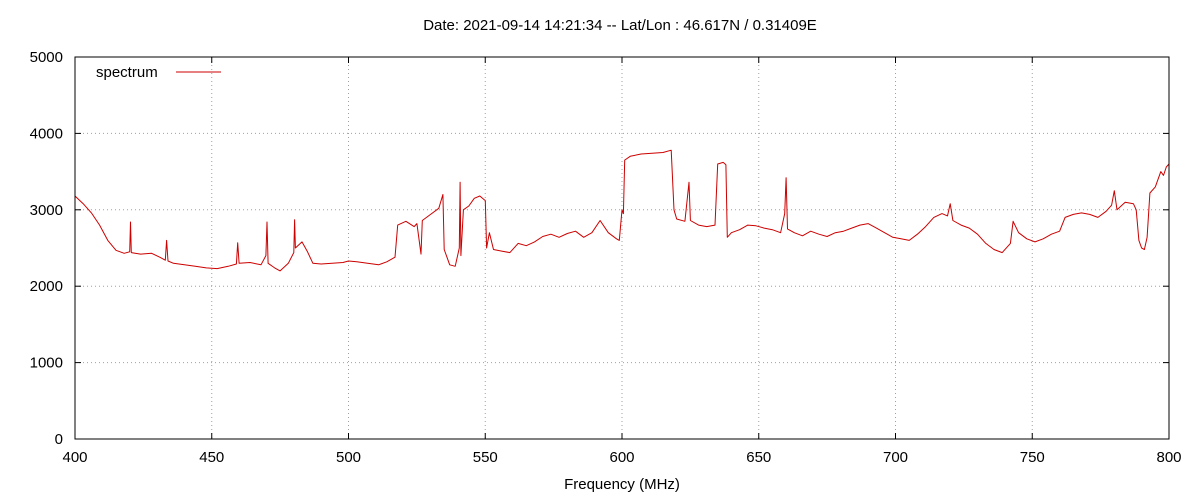 The height and width of the screenshot is (500, 1200). I want to click on x-tick-label: 750, so click(1032, 457).